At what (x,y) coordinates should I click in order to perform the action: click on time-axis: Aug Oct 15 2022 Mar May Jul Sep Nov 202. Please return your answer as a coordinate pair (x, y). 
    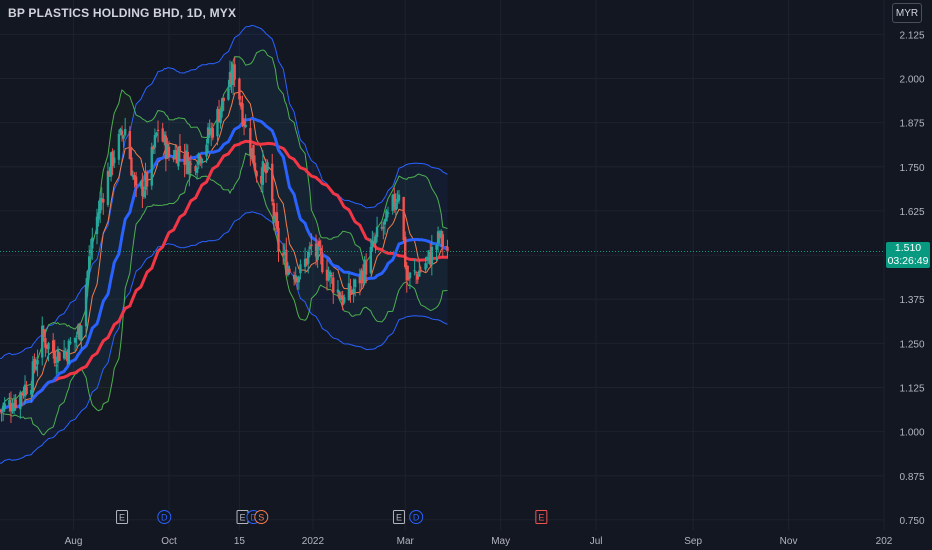
    Looking at the image, I should click on (479, 541).